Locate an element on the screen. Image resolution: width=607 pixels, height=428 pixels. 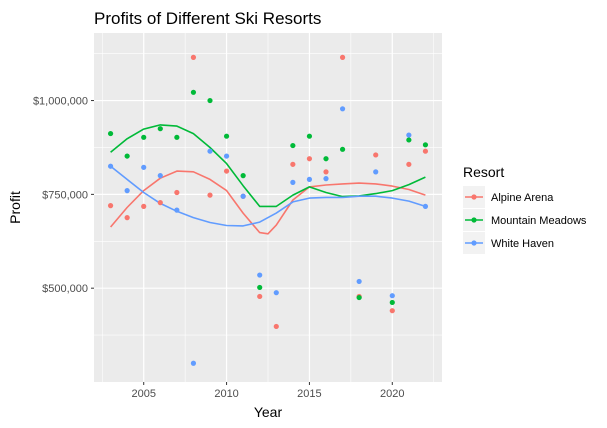
smooth-lines is located at coordinates (267, 179).